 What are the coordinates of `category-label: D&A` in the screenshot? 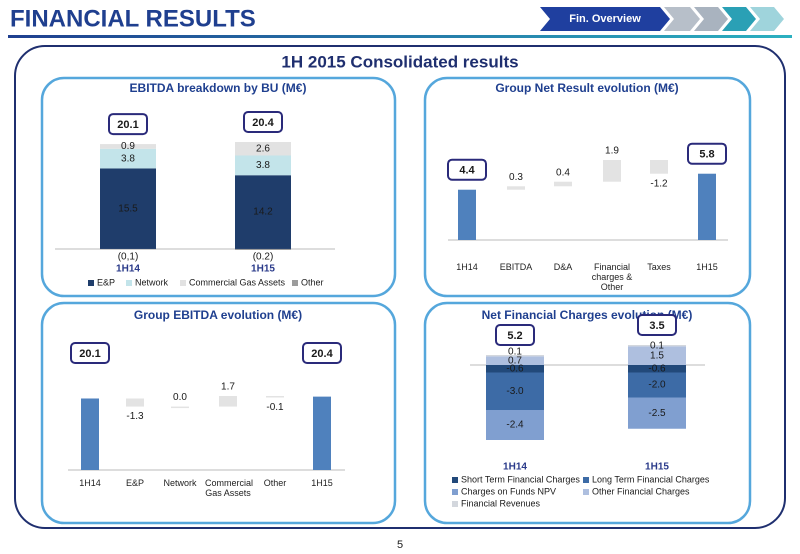 It's located at (563, 267).